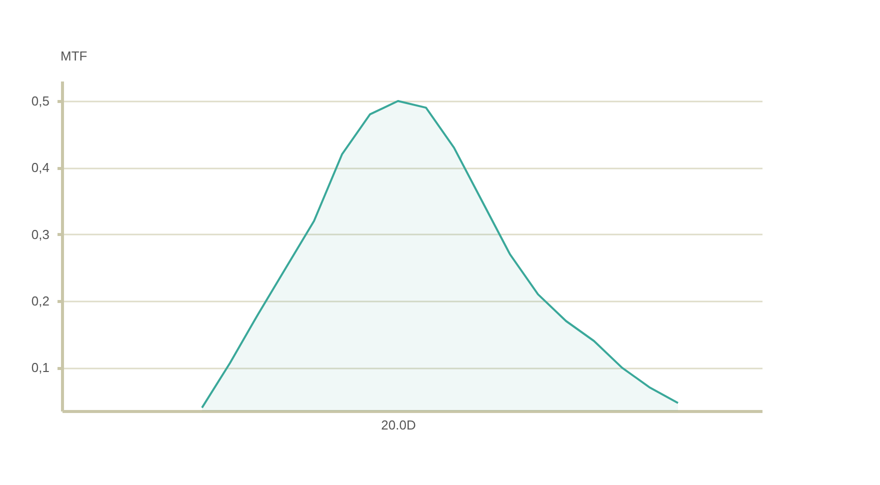 The image size is (880, 485). What do you see at coordinates (40, 234) in the screenshot?
I see `y-tick-label: 0,3` at bounding box center [40, 234].